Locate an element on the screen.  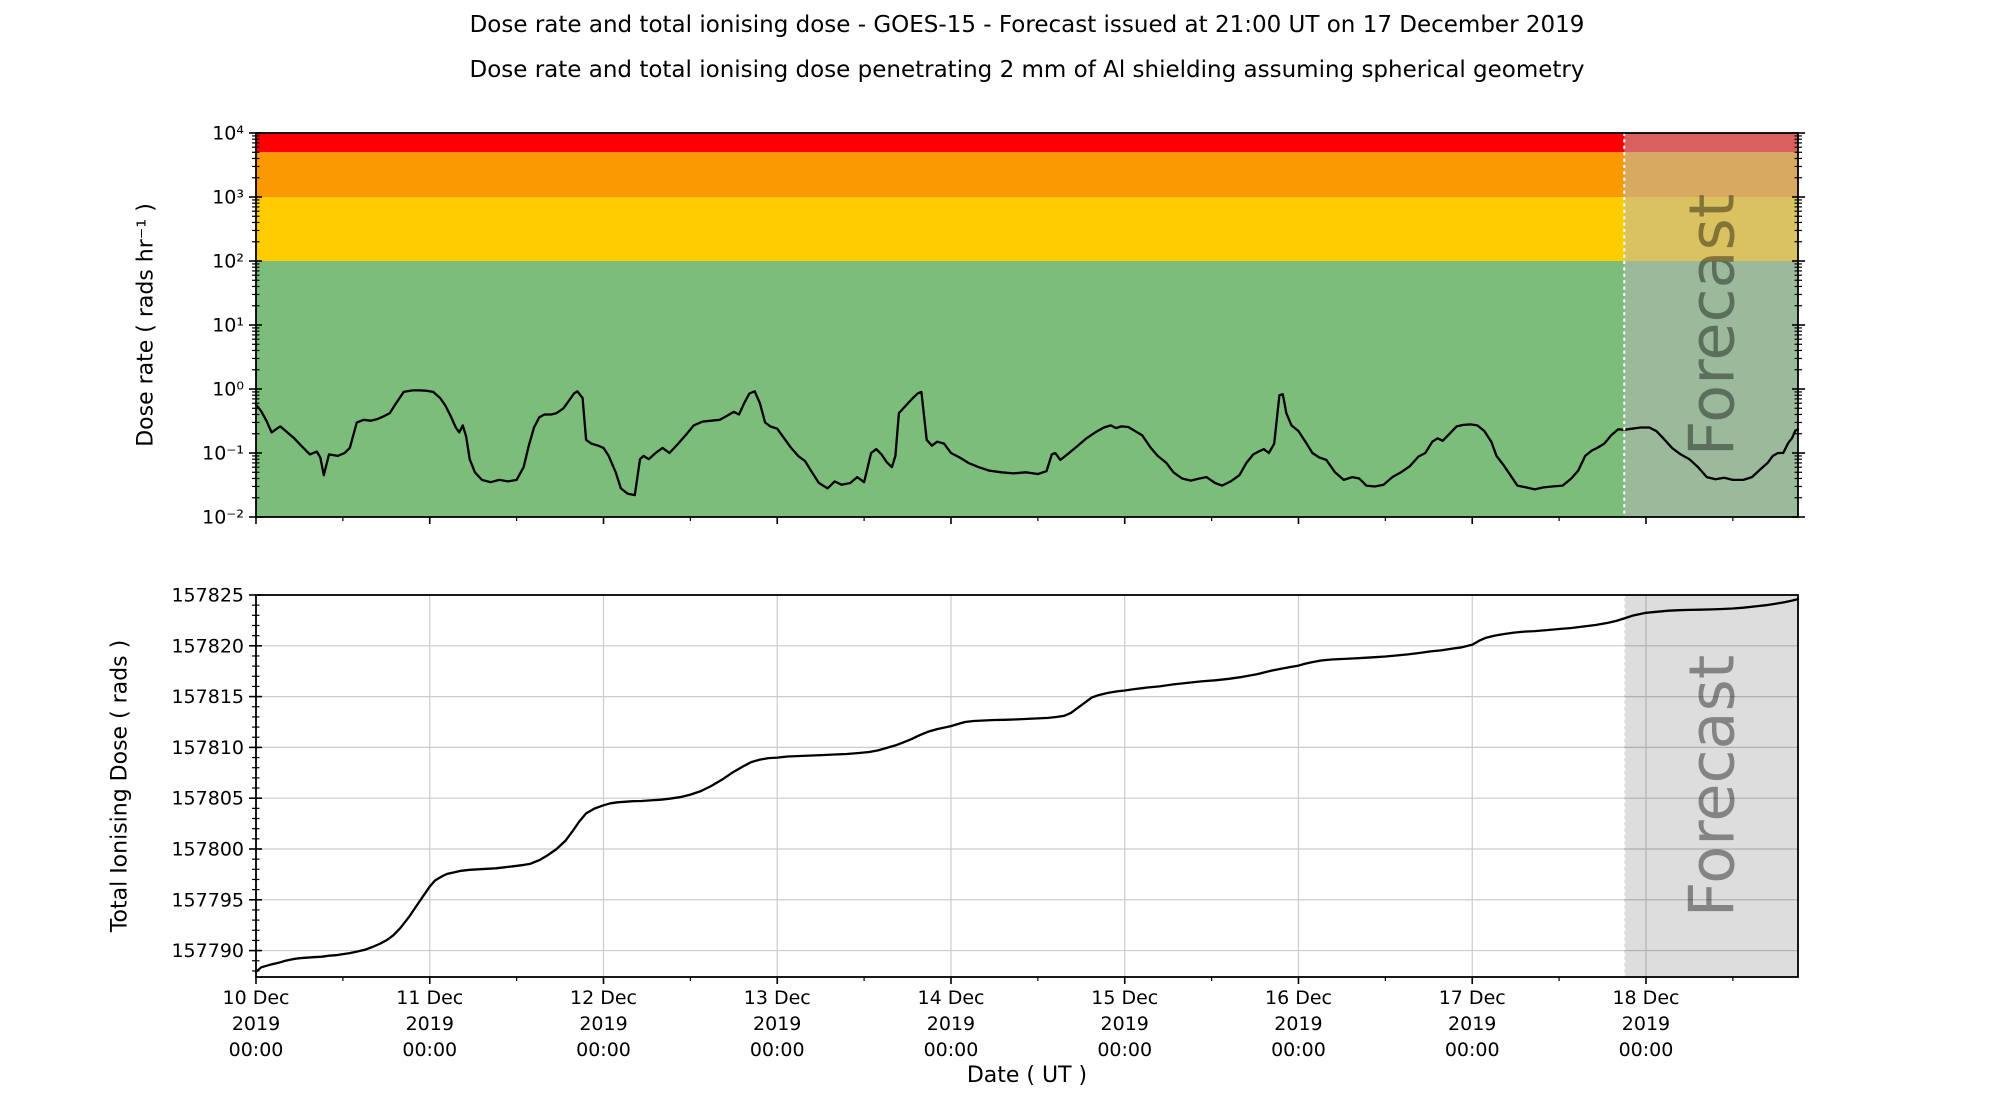
svg-text: 157825 is located at coordinates (207, 596).